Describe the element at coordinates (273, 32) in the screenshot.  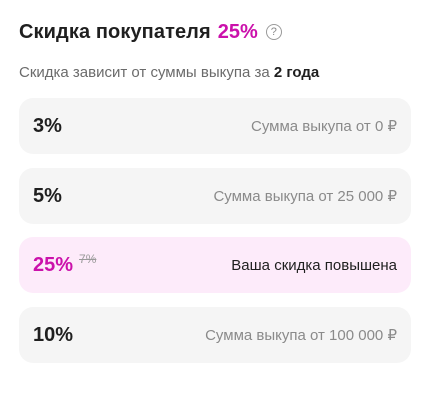
I see `help-icon: ?` at that location.